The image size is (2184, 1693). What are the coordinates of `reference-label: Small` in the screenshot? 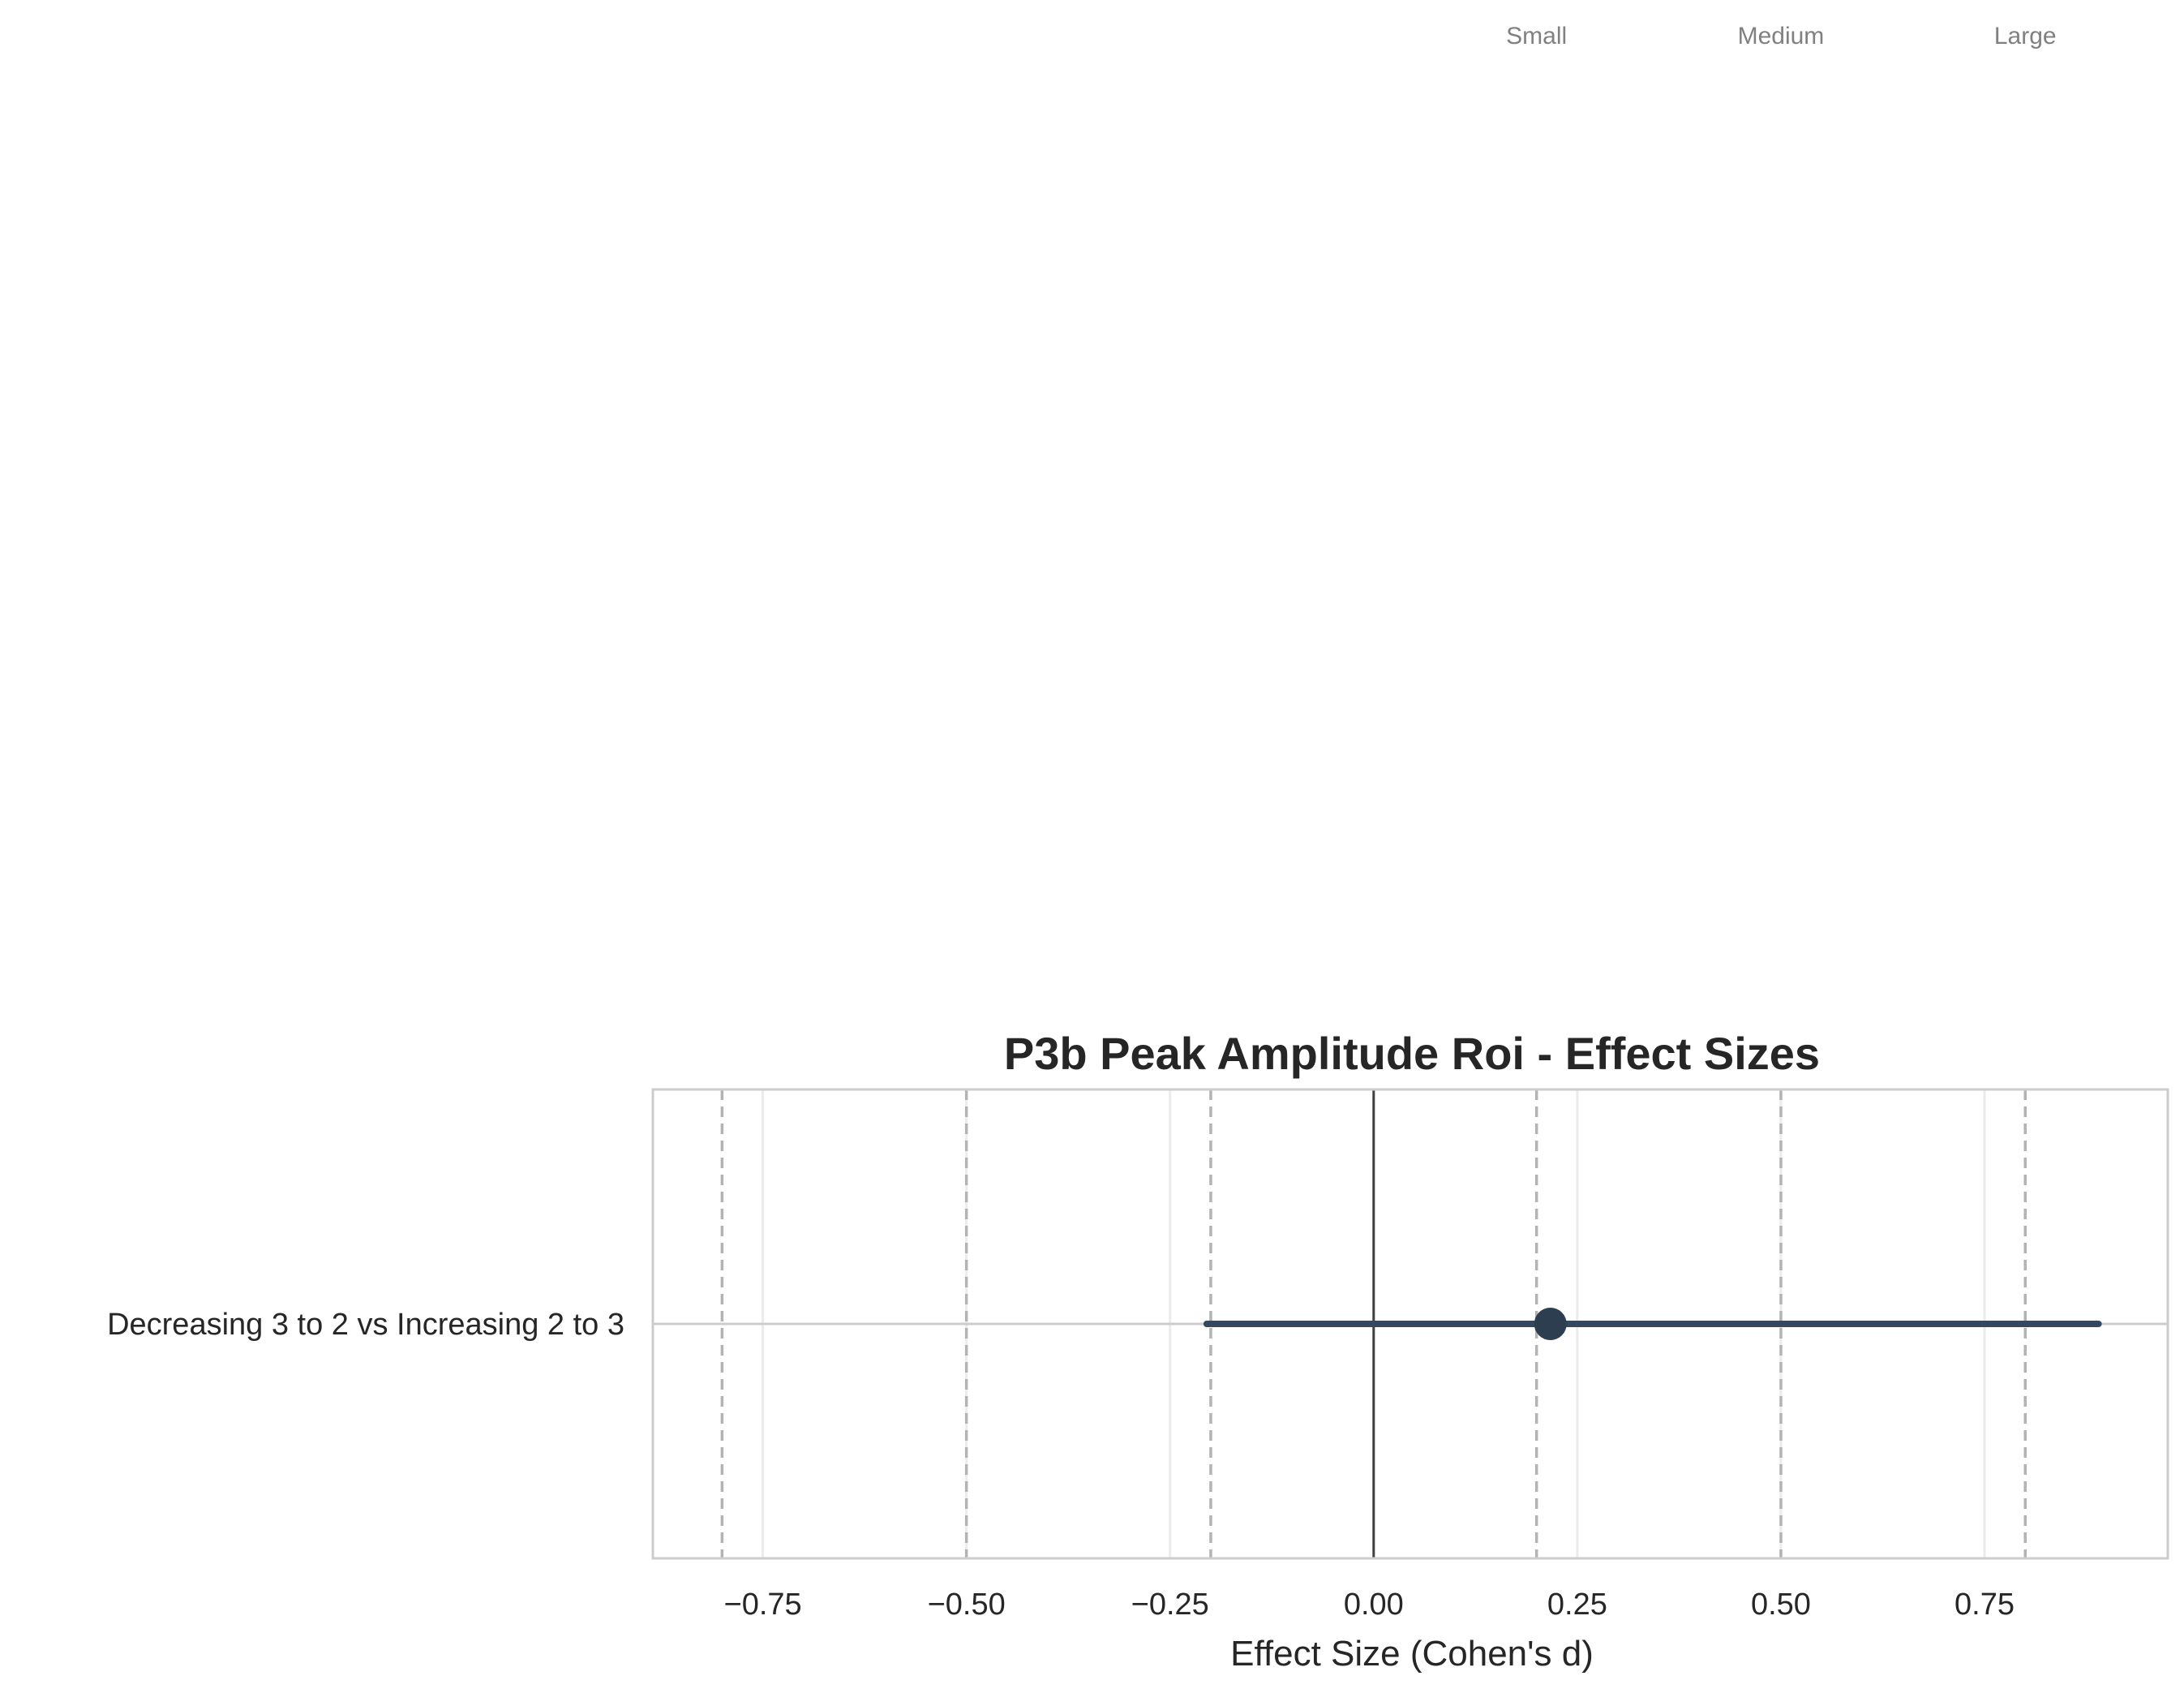 It's located at (1536, 36).